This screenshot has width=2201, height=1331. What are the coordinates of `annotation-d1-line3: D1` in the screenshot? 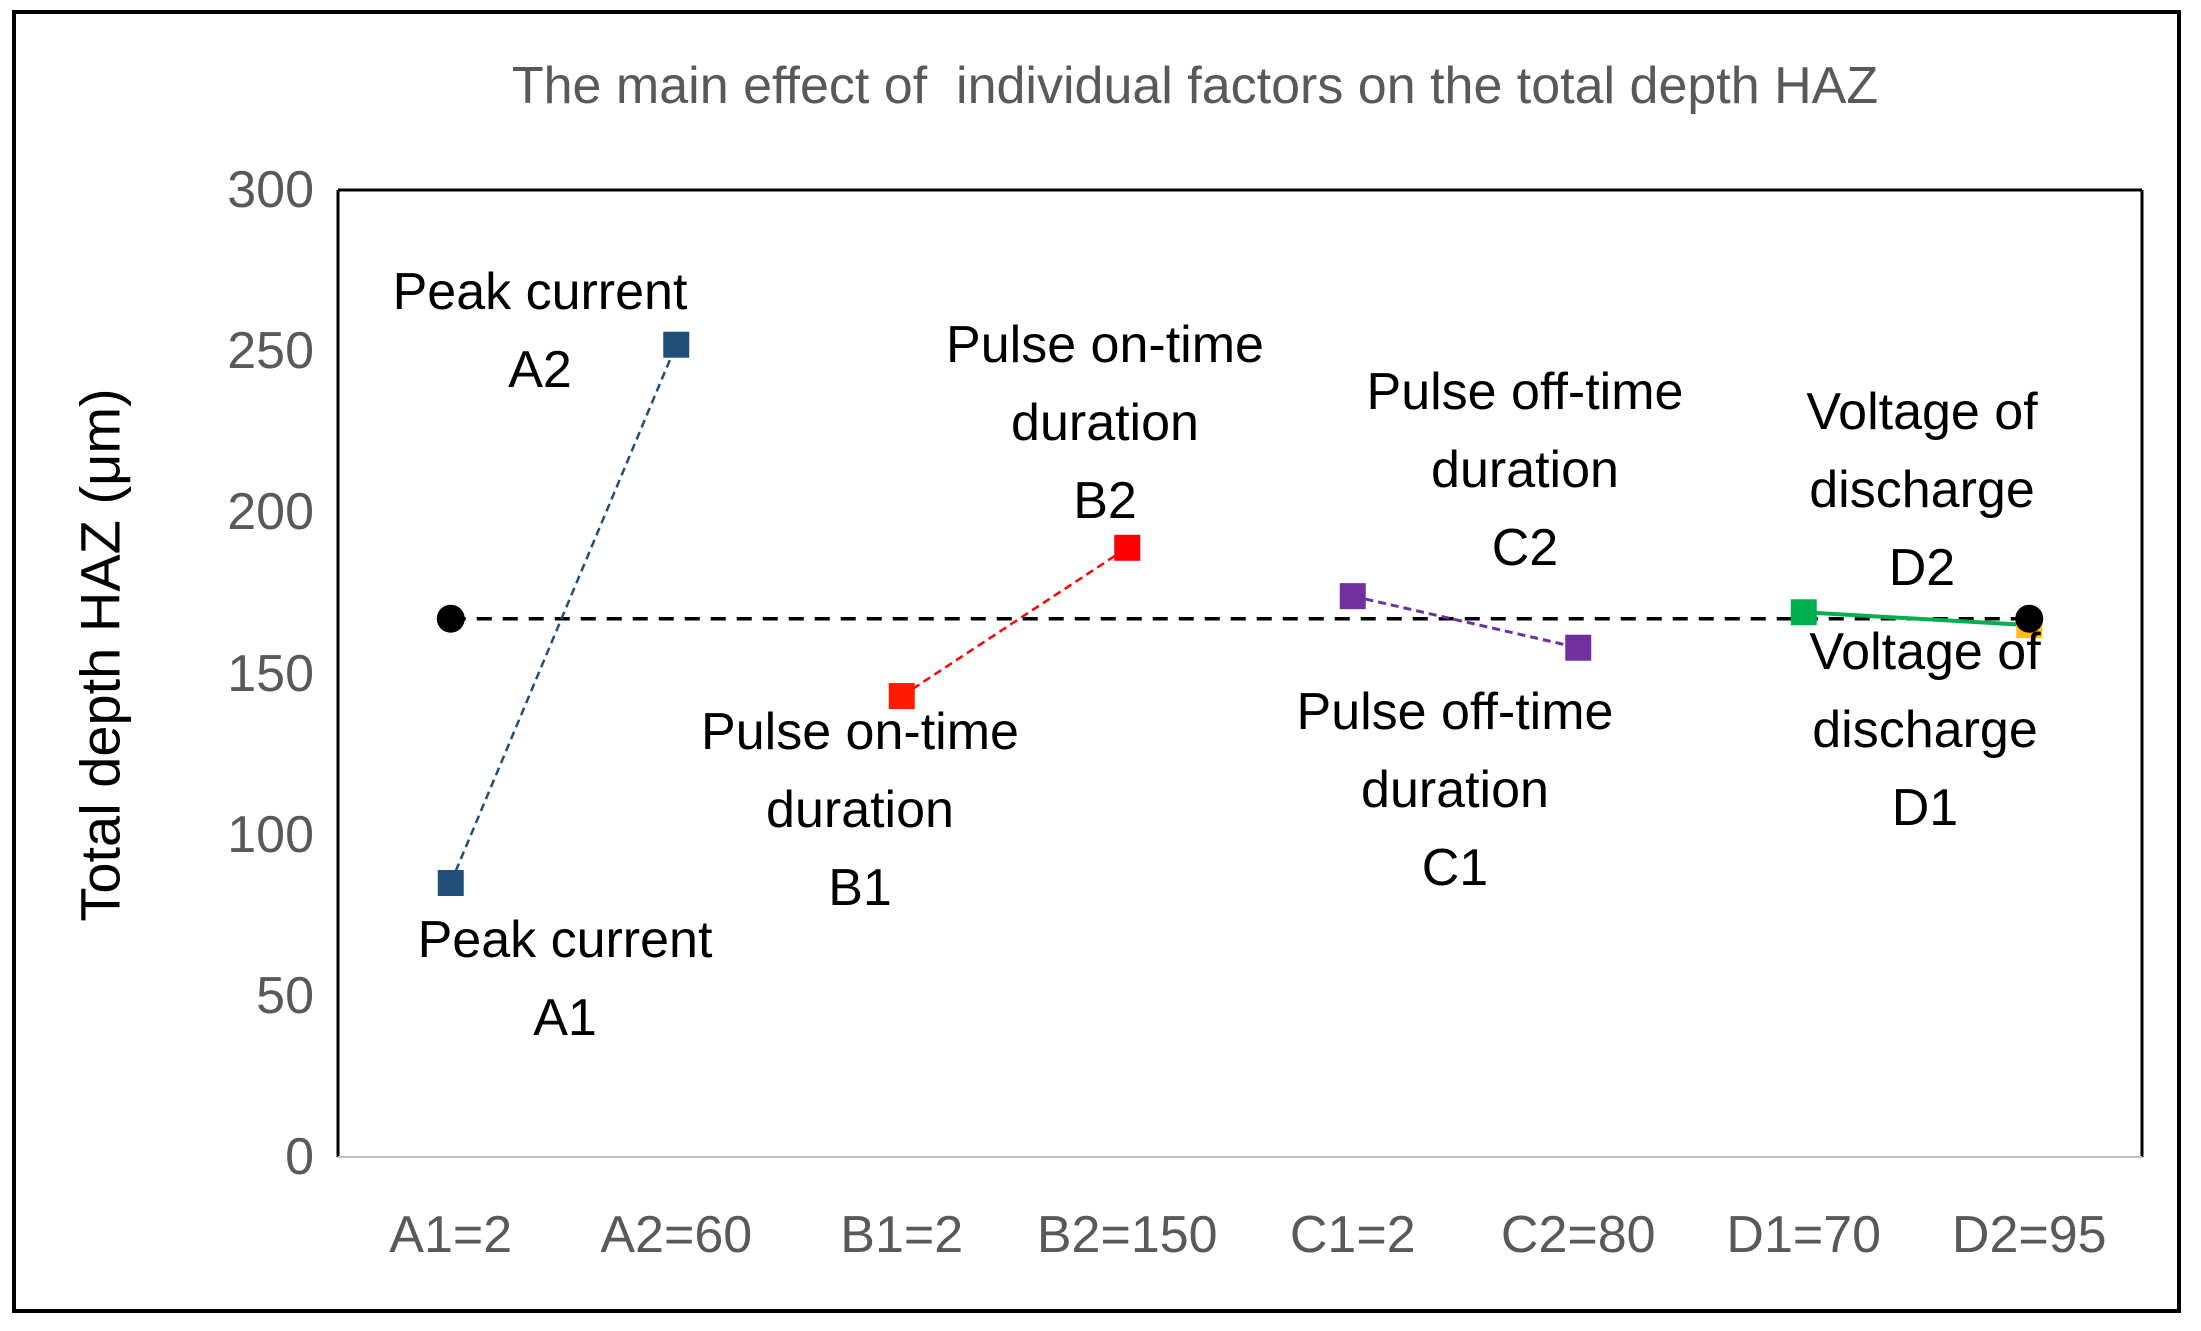 It's located at (1925, 808).